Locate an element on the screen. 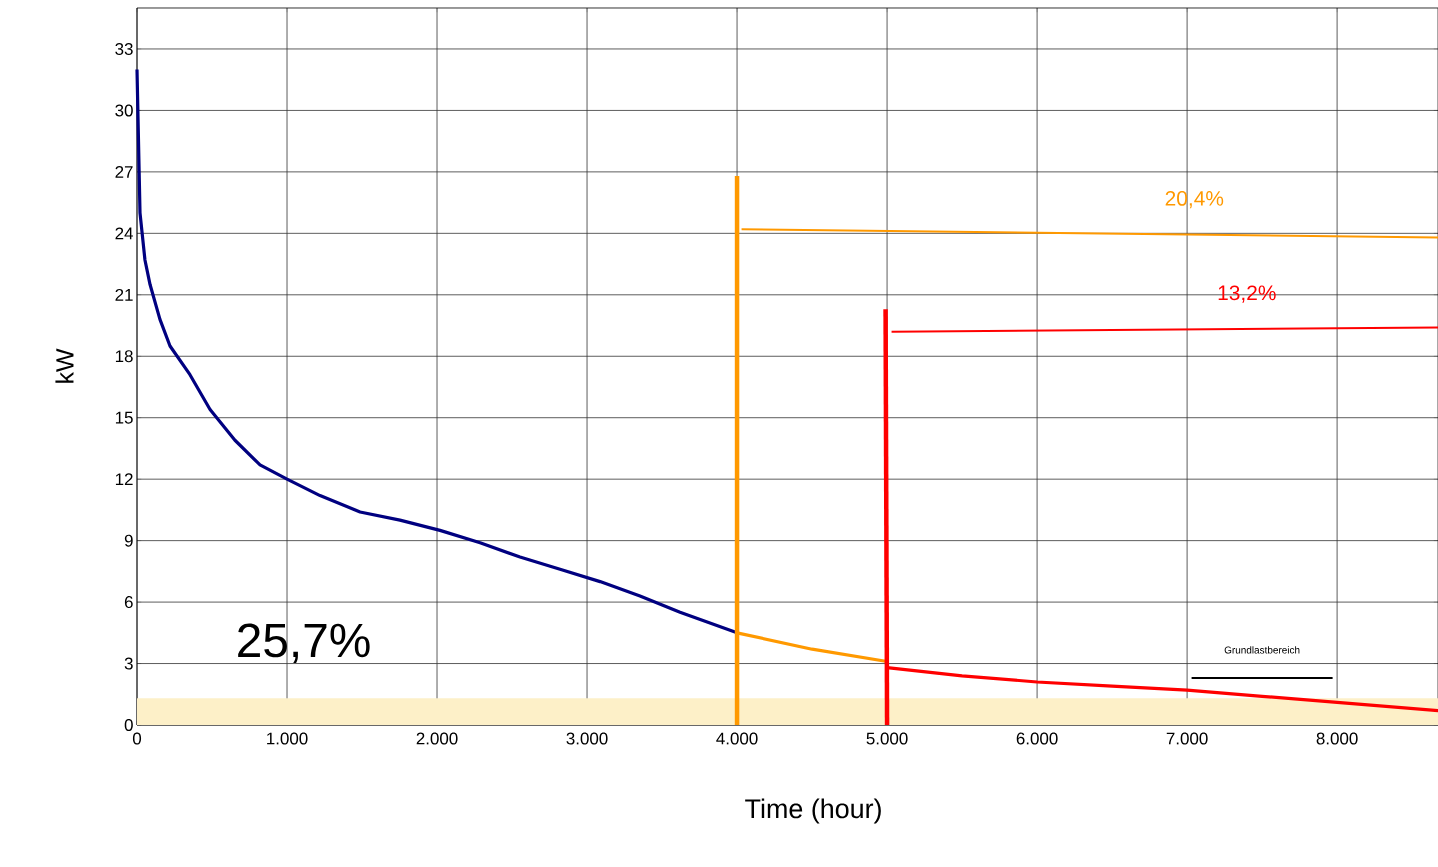  y-tick-label: 33 is located at coordinates (124, 48).